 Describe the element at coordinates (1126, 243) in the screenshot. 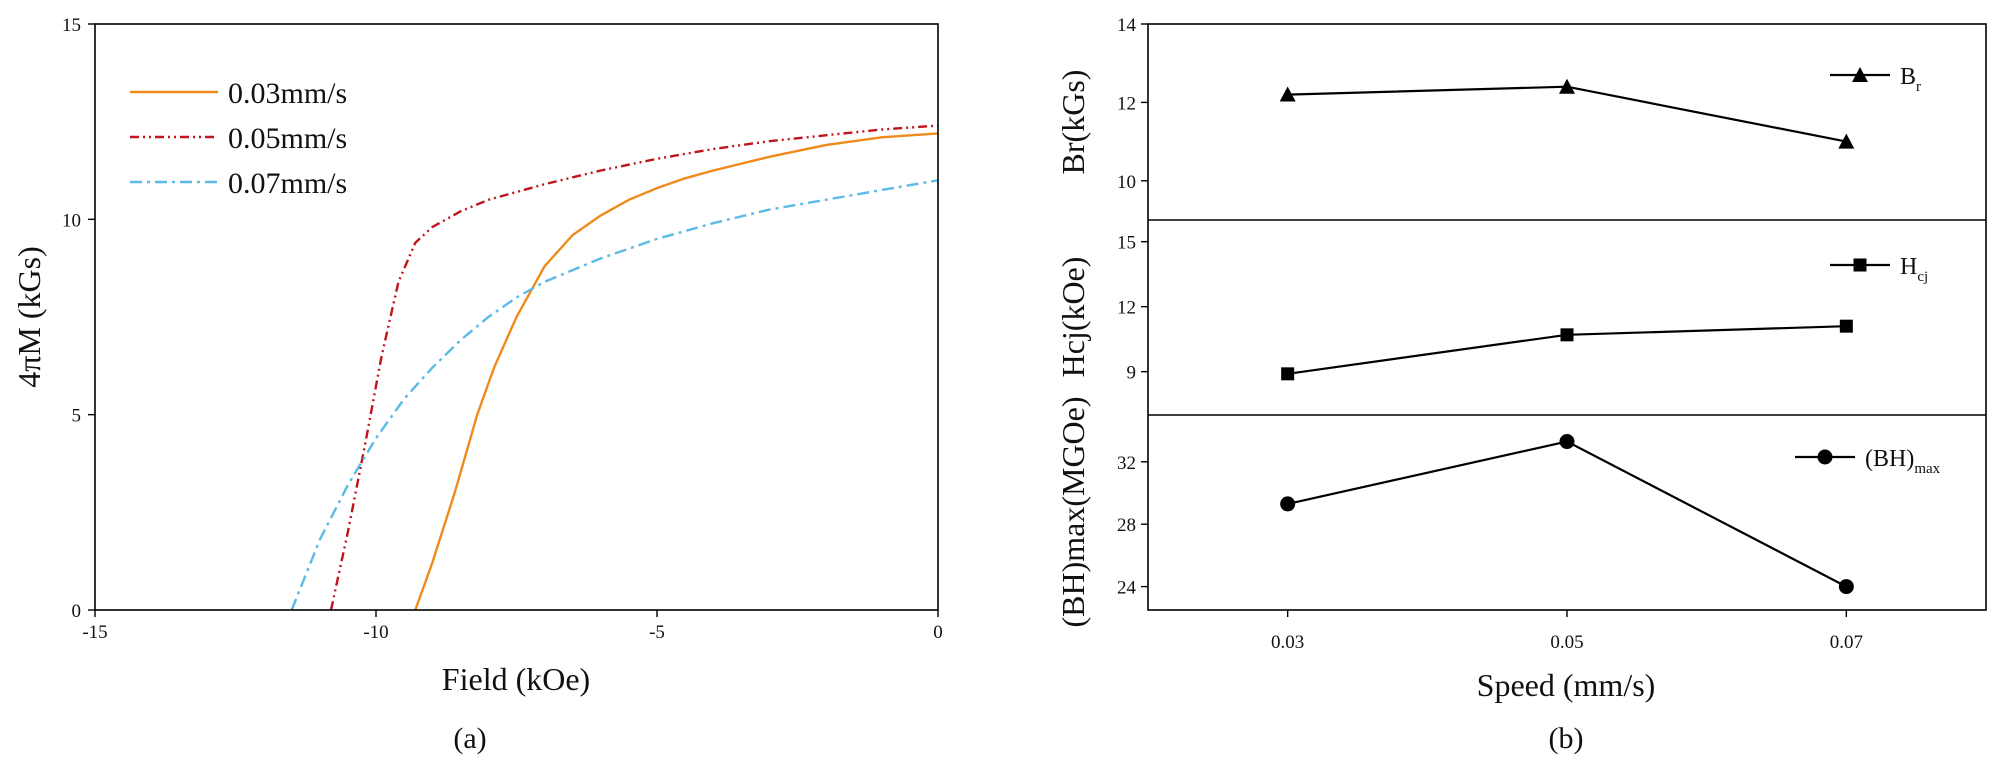

I see `chart-b-ytick-label: 15` at that location.